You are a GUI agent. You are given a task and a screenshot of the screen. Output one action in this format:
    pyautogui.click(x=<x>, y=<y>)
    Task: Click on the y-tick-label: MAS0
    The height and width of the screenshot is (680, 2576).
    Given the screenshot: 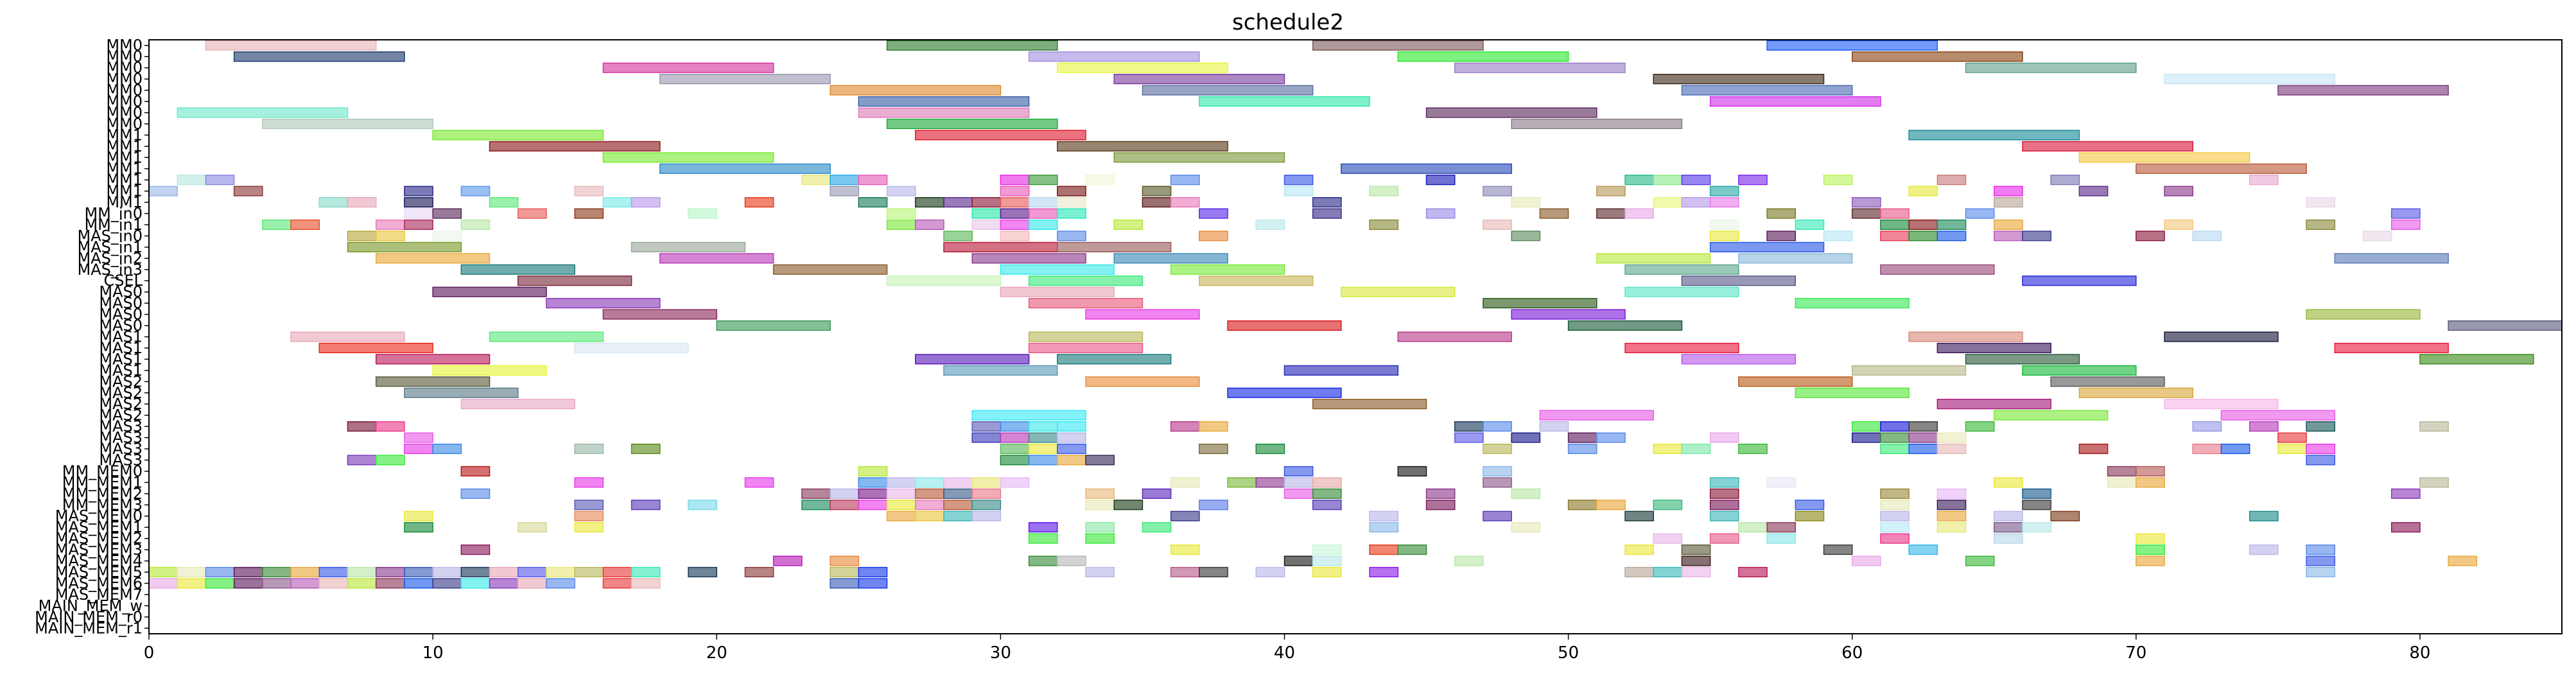 What is the action you would take?
    pyautogui.click(x=121, y=303)
    